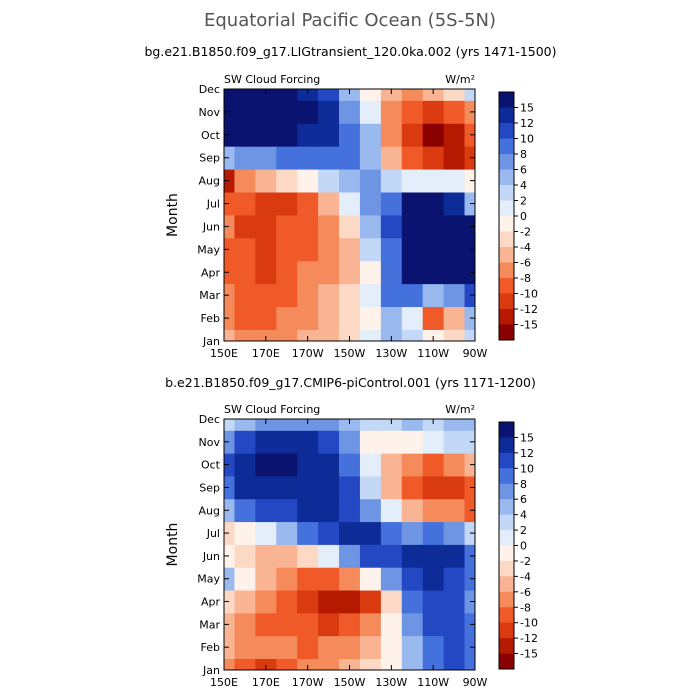 This screenshot has width=700, height=700. I want to click on y-tick-label: Mar, so click(209, 624).